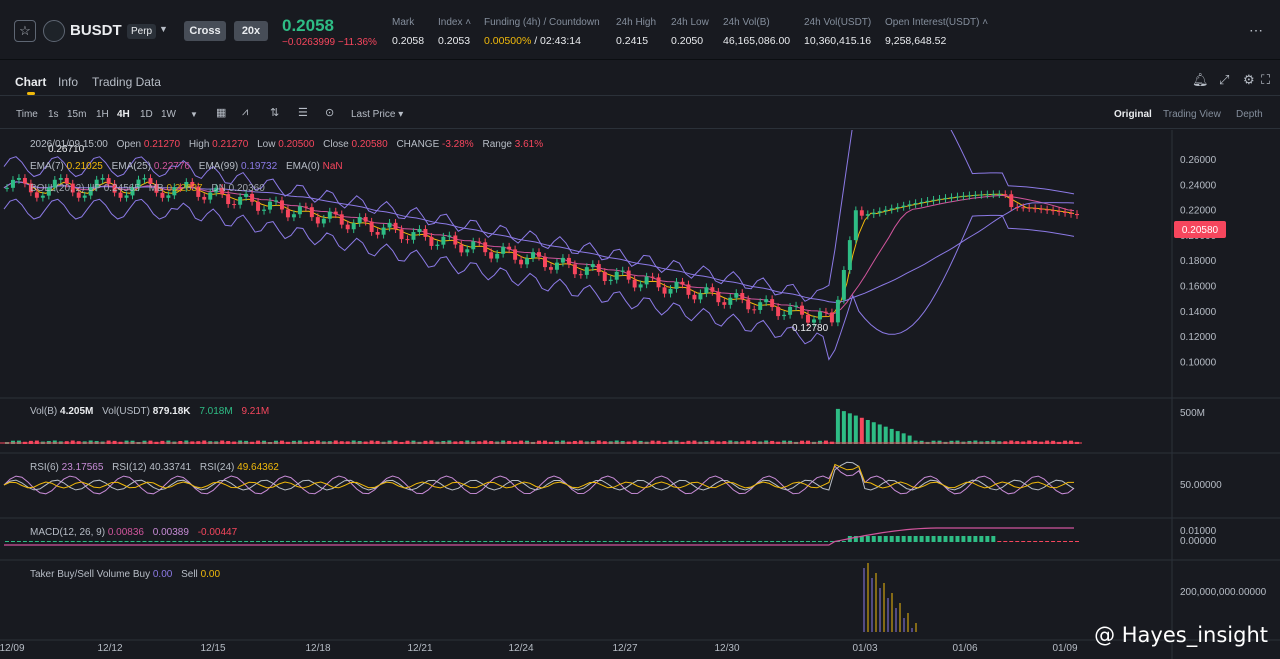  I want to click on indicator-icon: ⩘, so click(245, 112).